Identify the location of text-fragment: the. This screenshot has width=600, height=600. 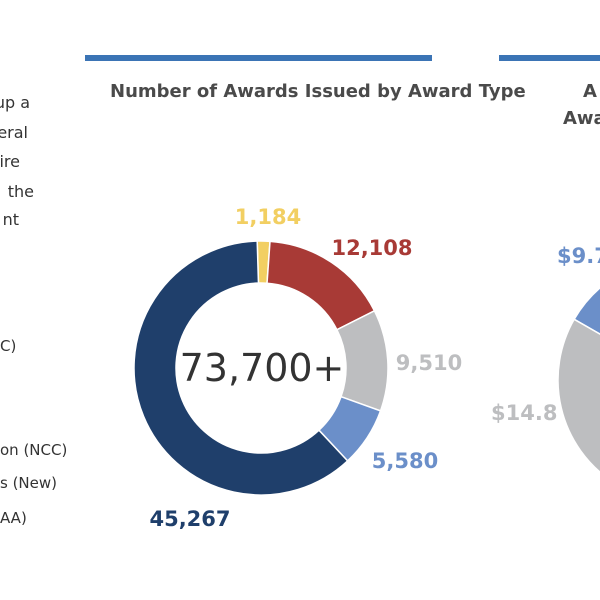
(20, 191).